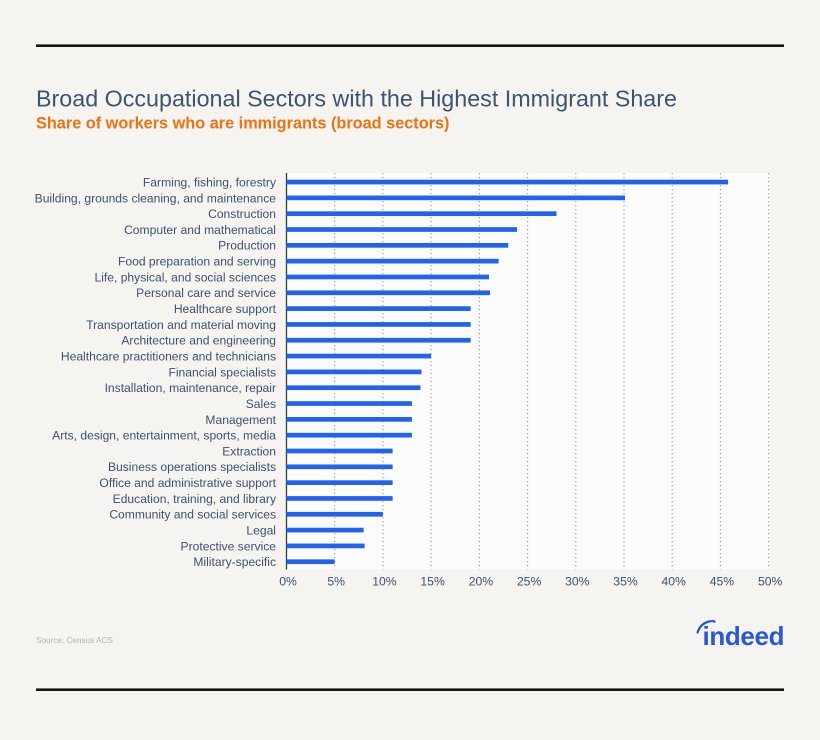 This screenshot has width=820, height=740. What do you see at coordinates (190, 388) in the screenshot?
I see `svg-text:Installation, maintenance, rep: Installation, maintenance, repair` at bounding box center [190, 388].